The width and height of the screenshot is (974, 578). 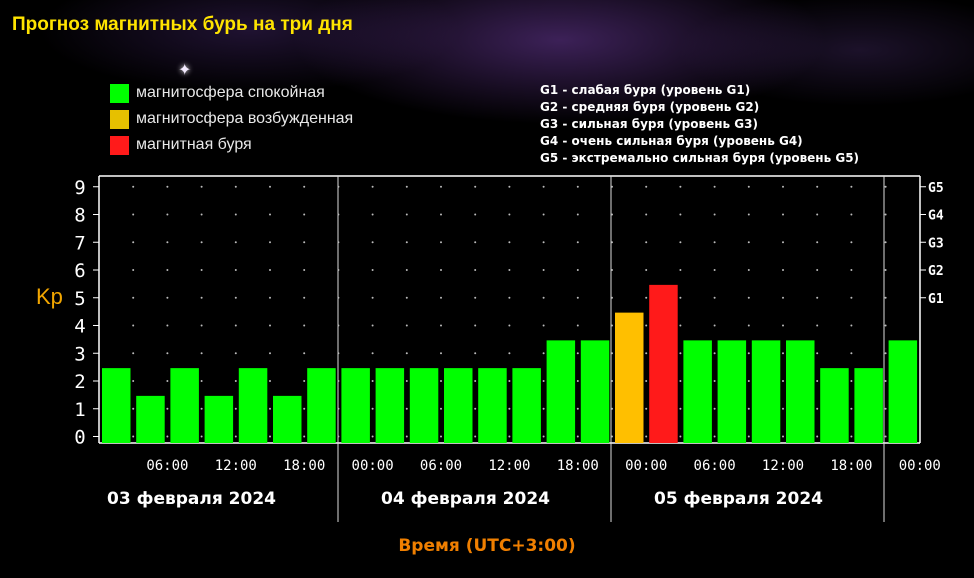 I want to click on y-tick-label-0: 0, so click(x=79, y=438).